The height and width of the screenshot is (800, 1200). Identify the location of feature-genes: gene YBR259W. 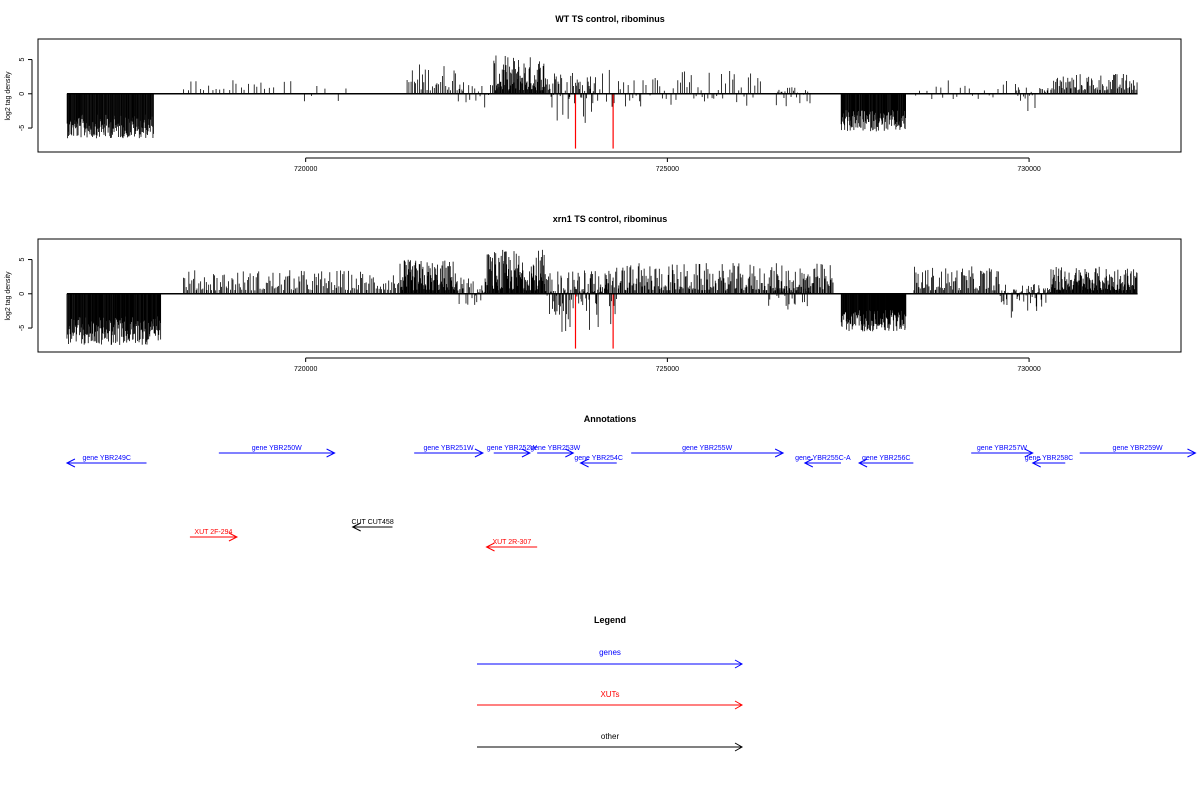
(1138, 451).